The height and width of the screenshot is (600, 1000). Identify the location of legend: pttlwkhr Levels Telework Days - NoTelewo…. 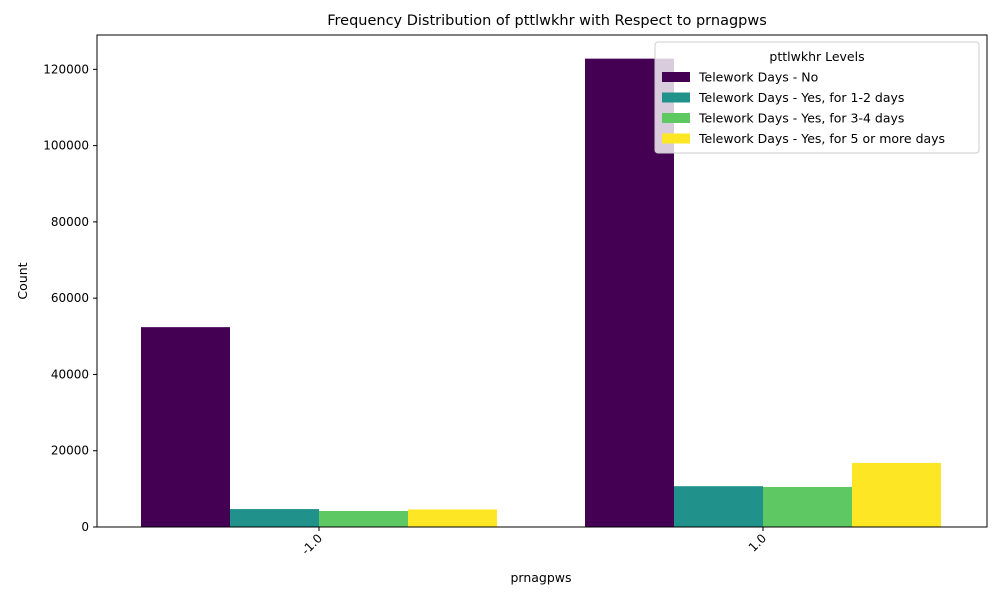
(817, 97).